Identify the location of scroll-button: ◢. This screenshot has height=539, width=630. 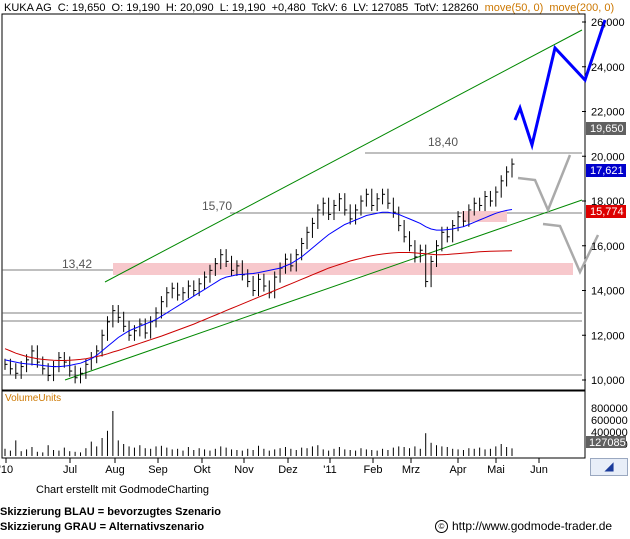
(609, 467).